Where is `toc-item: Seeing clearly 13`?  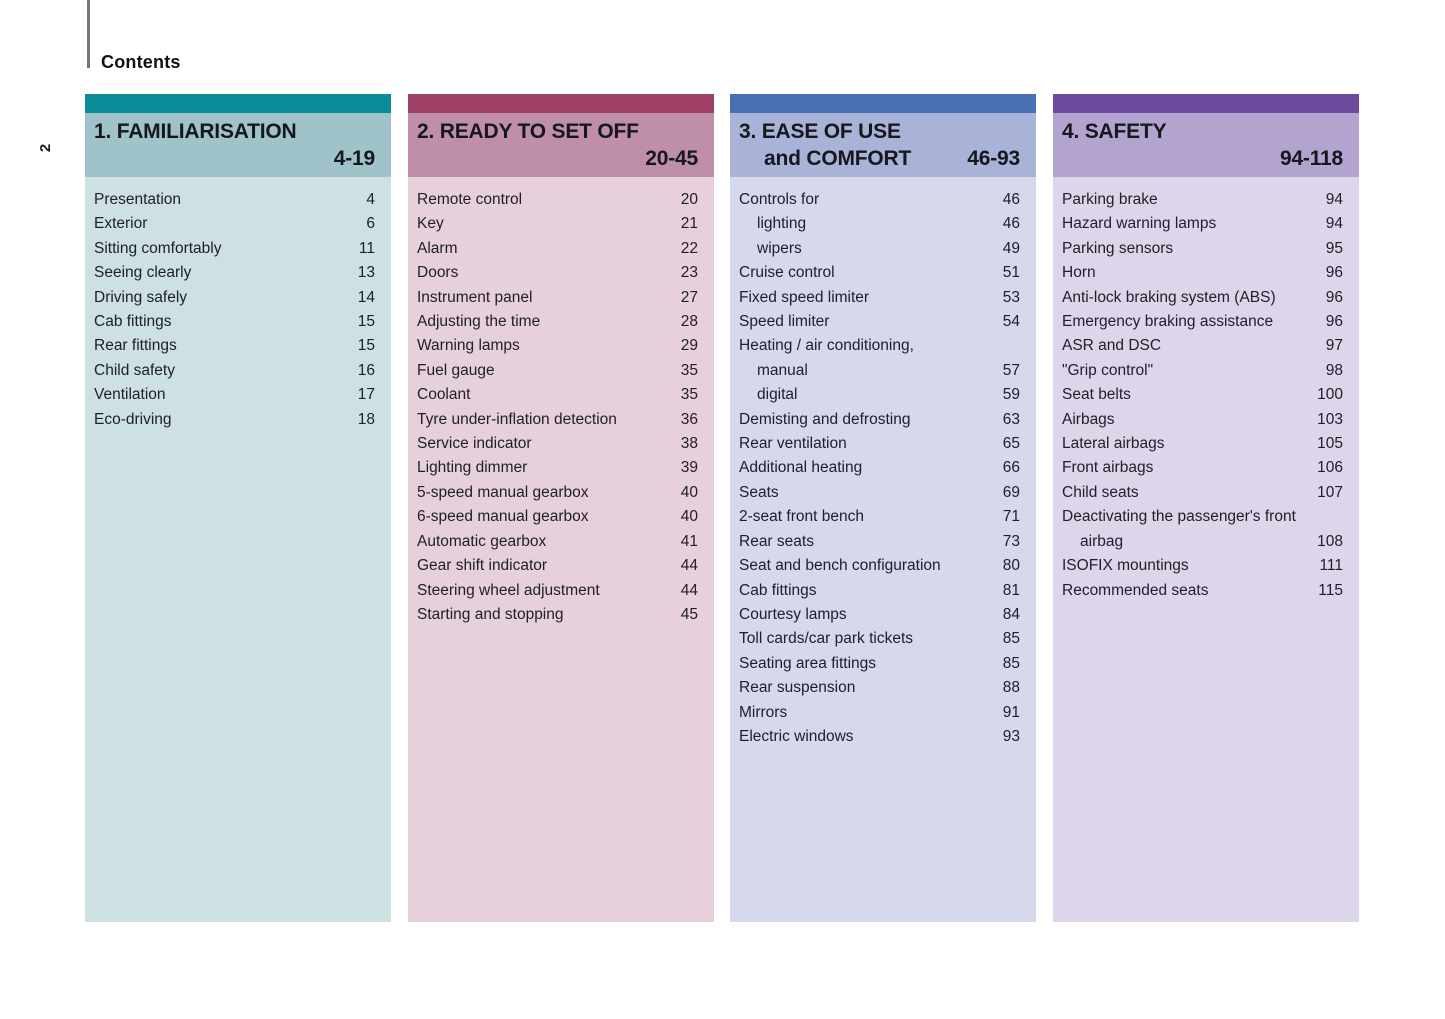
toc-item: Seeing clearly 13 is located at coordinates (238, 273).